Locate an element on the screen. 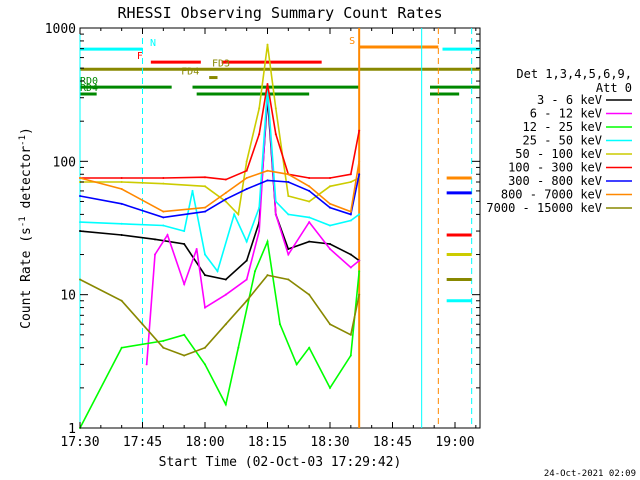  flag-label-s: S is located at coordinates (352, 41).